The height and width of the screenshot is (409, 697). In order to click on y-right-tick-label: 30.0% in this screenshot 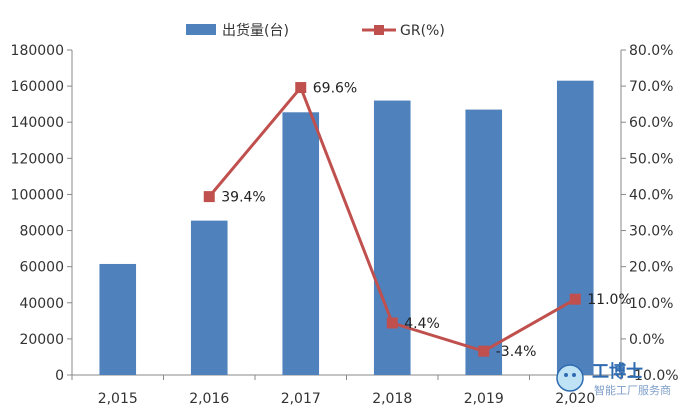, I will do `click(651, 232)`.